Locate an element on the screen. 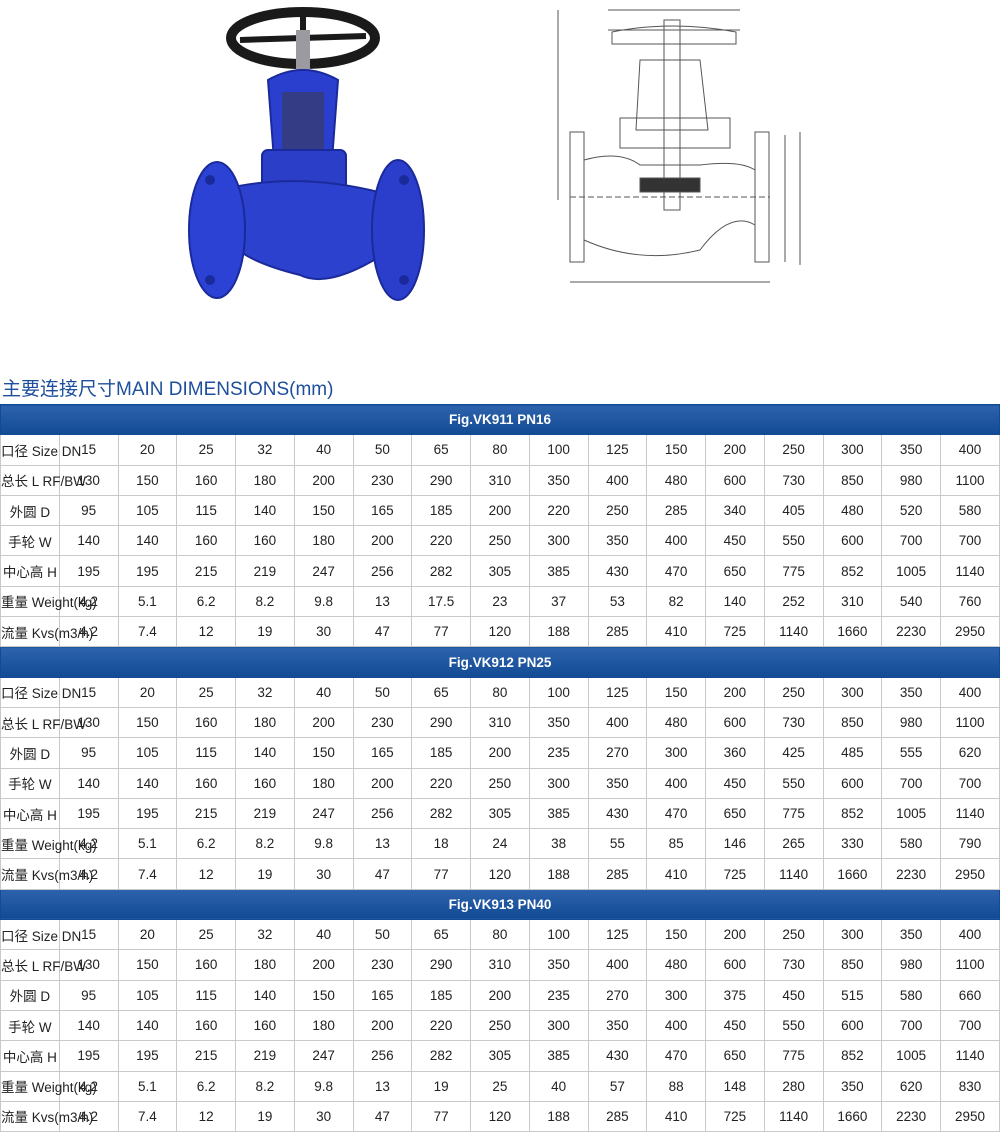 The width and height of the screenshot is (1000, 1132). row-label: 外圆 D is located at coordinates (30, 995).